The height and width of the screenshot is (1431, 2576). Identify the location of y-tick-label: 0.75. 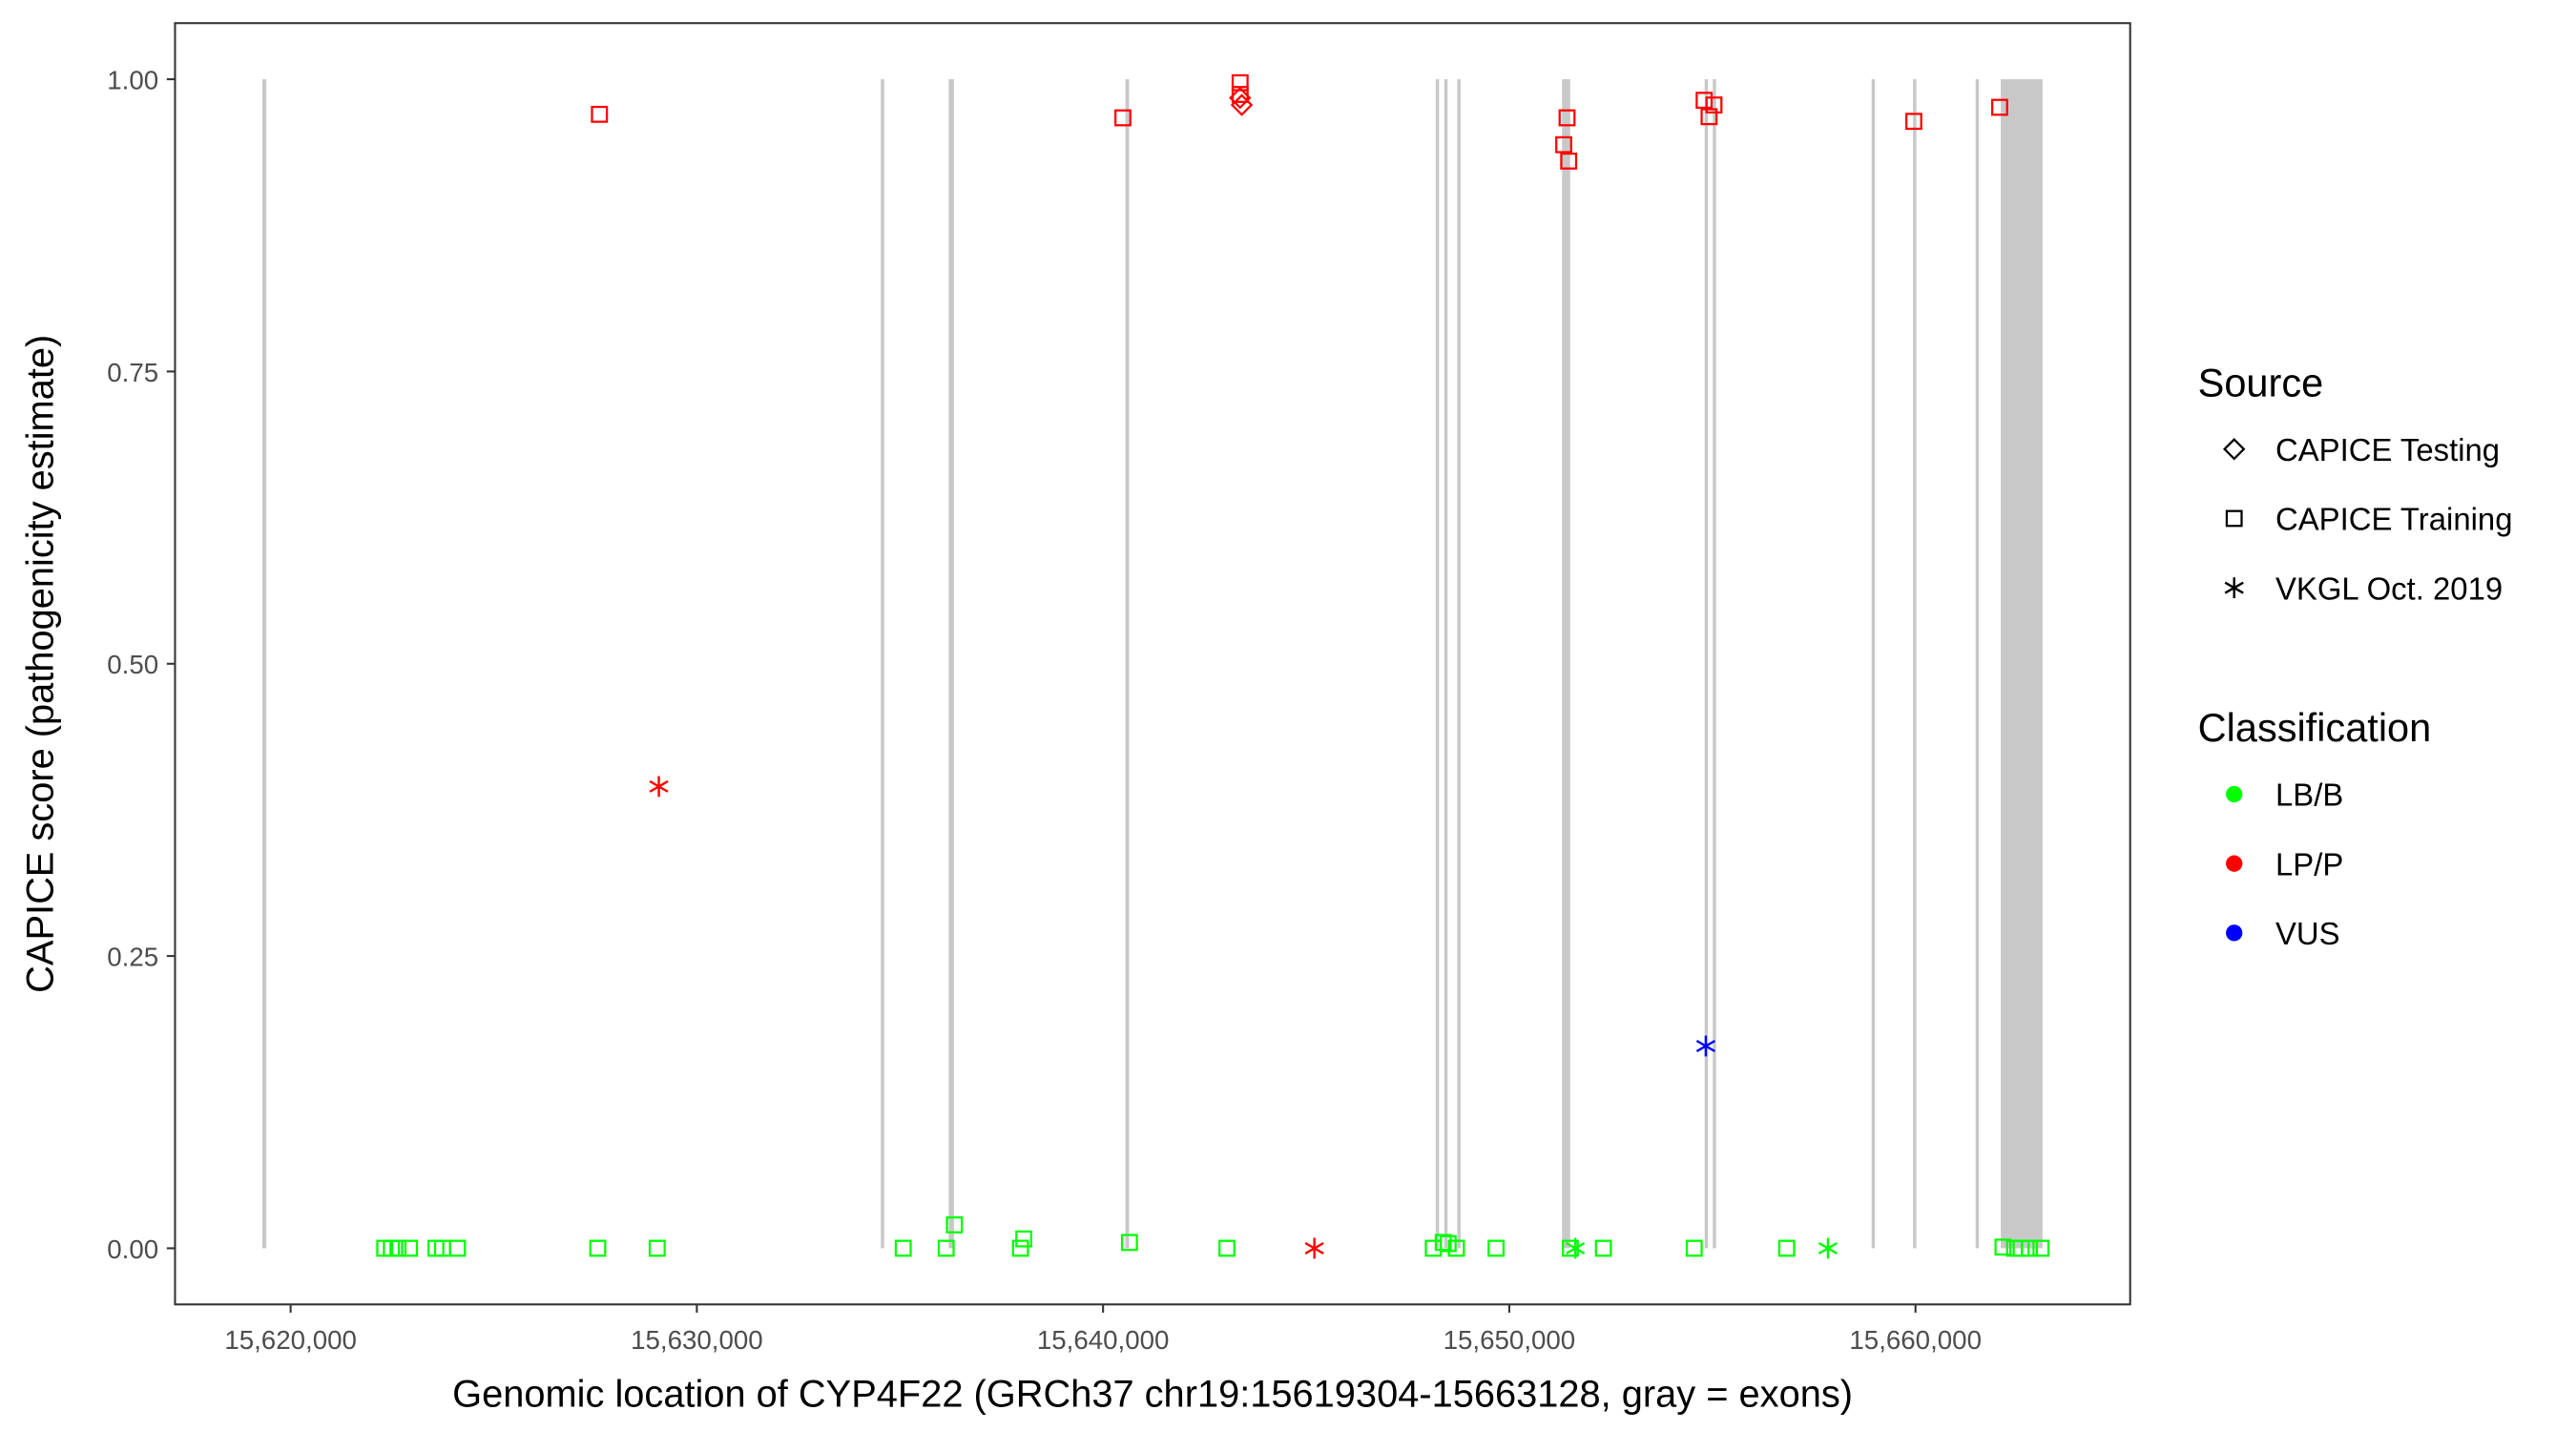
(132, 372).